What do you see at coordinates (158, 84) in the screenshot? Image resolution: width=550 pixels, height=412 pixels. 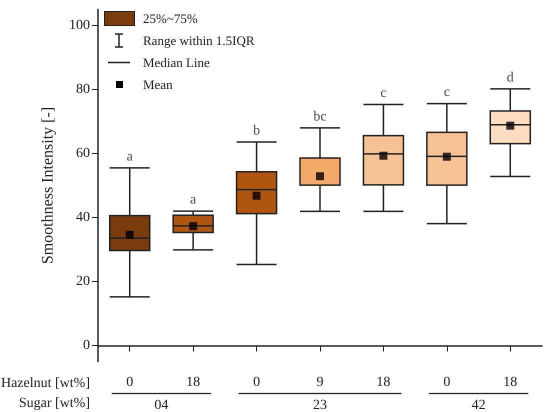 I see `annotation: Mean` at bounding box center [158, 84].